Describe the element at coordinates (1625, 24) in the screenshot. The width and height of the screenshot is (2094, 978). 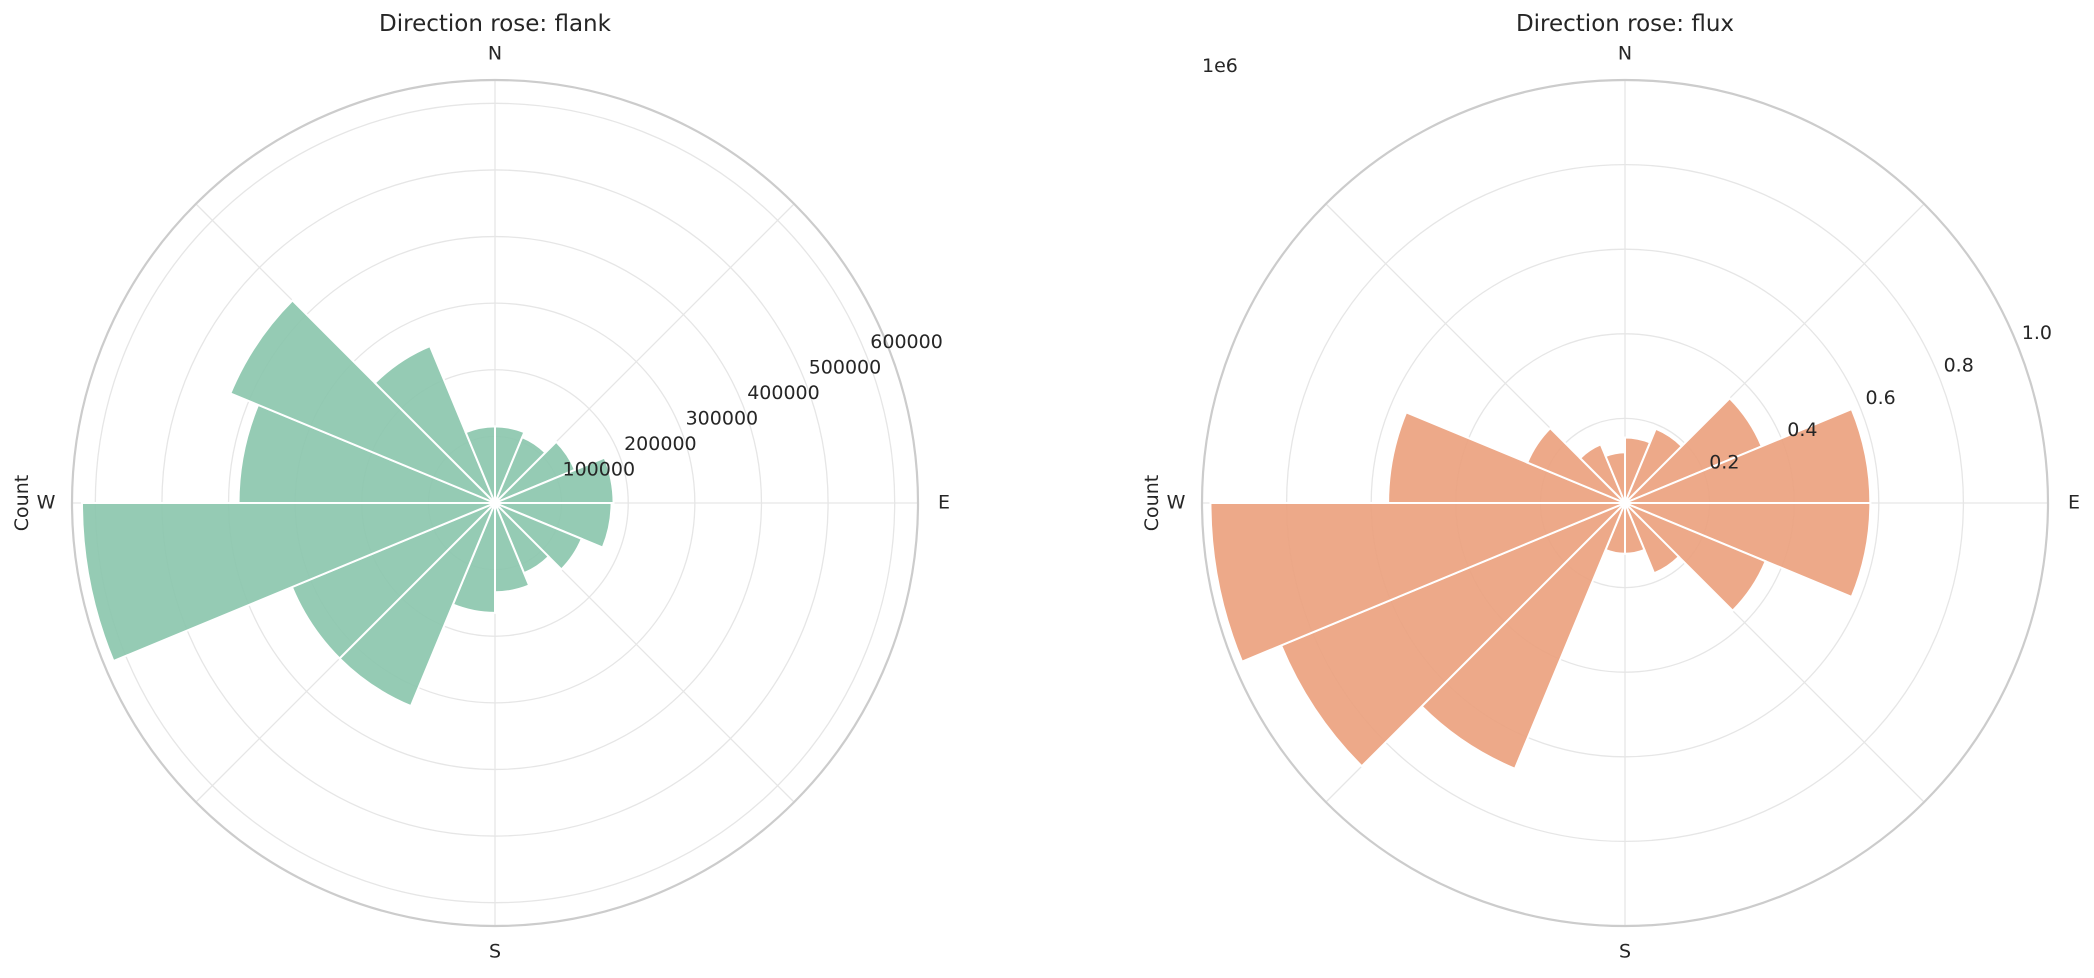
I see `chart-title: Direction rose: flux` at that location.